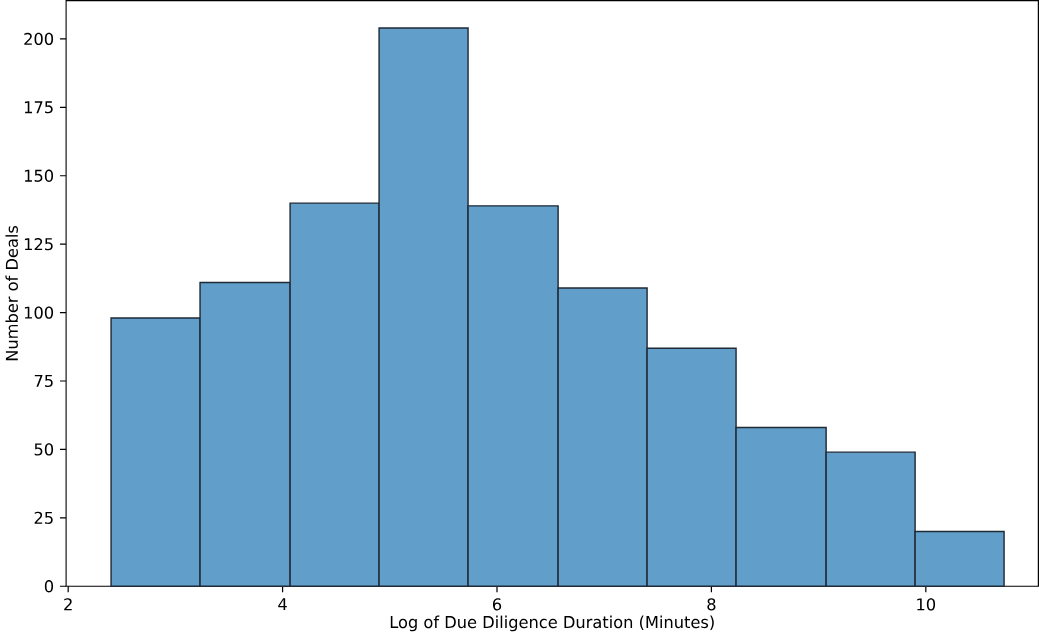 Image resolution: width=1039 pixels, height=637 pixels. I want to click on x-tick-label: 2, so click(68, 604).